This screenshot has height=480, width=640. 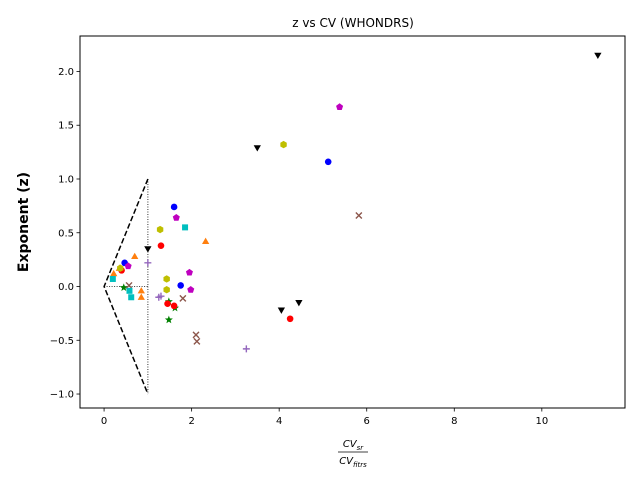 What do you see at coordinates (361, 448) in the screenshot?
I see `x-label-numerator-sub: sr` at bounding box center [361, 448].